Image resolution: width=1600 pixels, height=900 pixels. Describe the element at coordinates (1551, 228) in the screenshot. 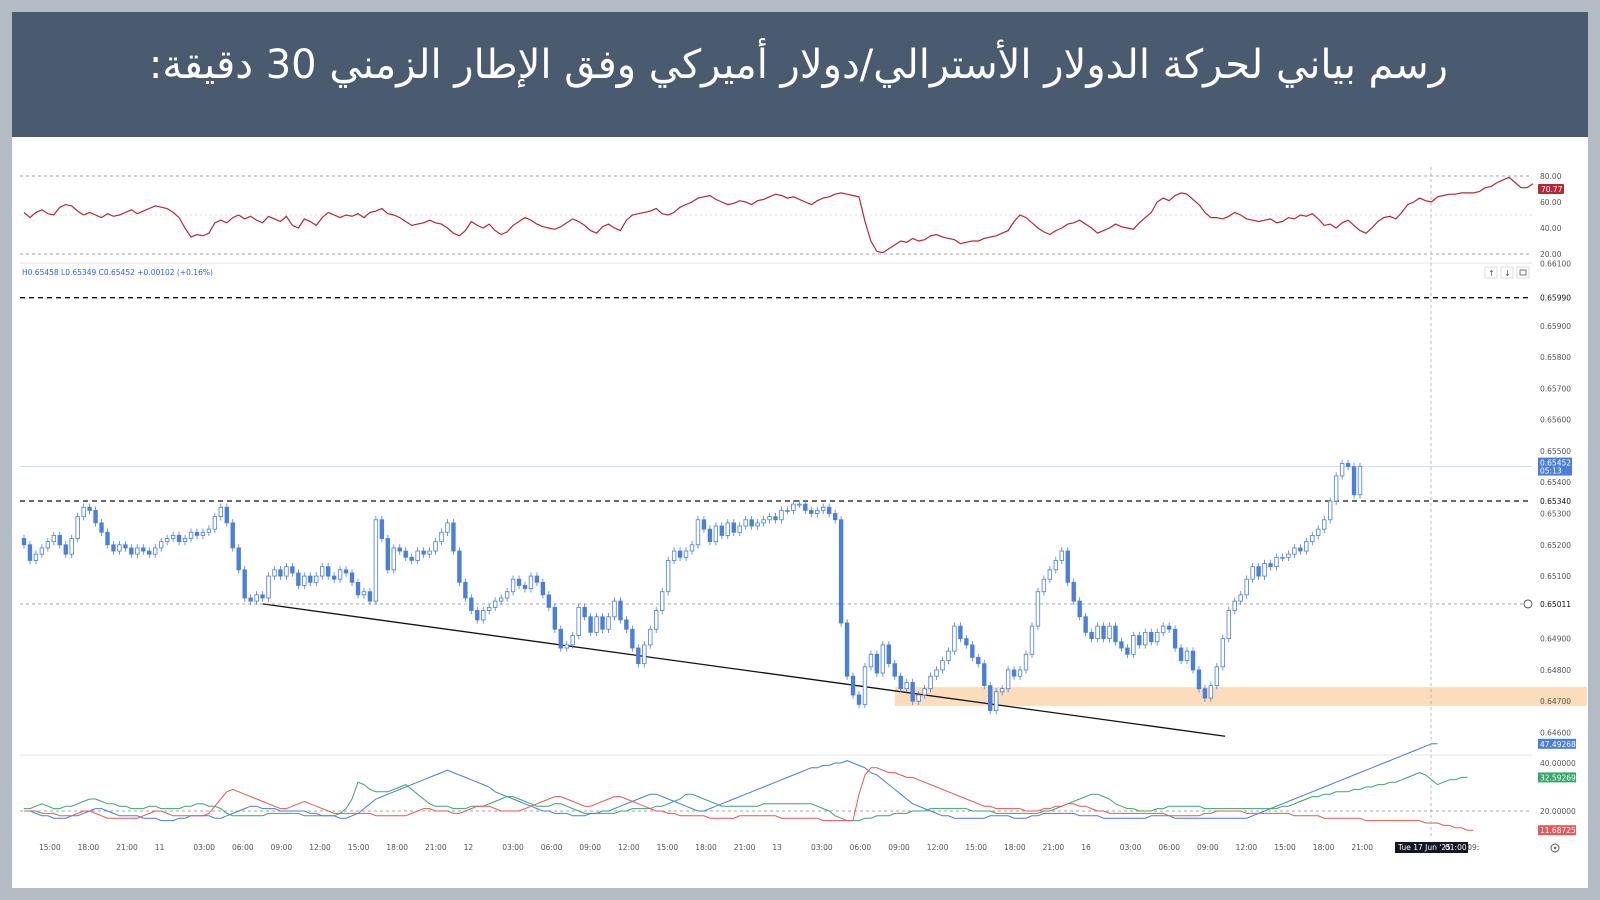

I see `rsi-tick-label: 40.00` at that location.